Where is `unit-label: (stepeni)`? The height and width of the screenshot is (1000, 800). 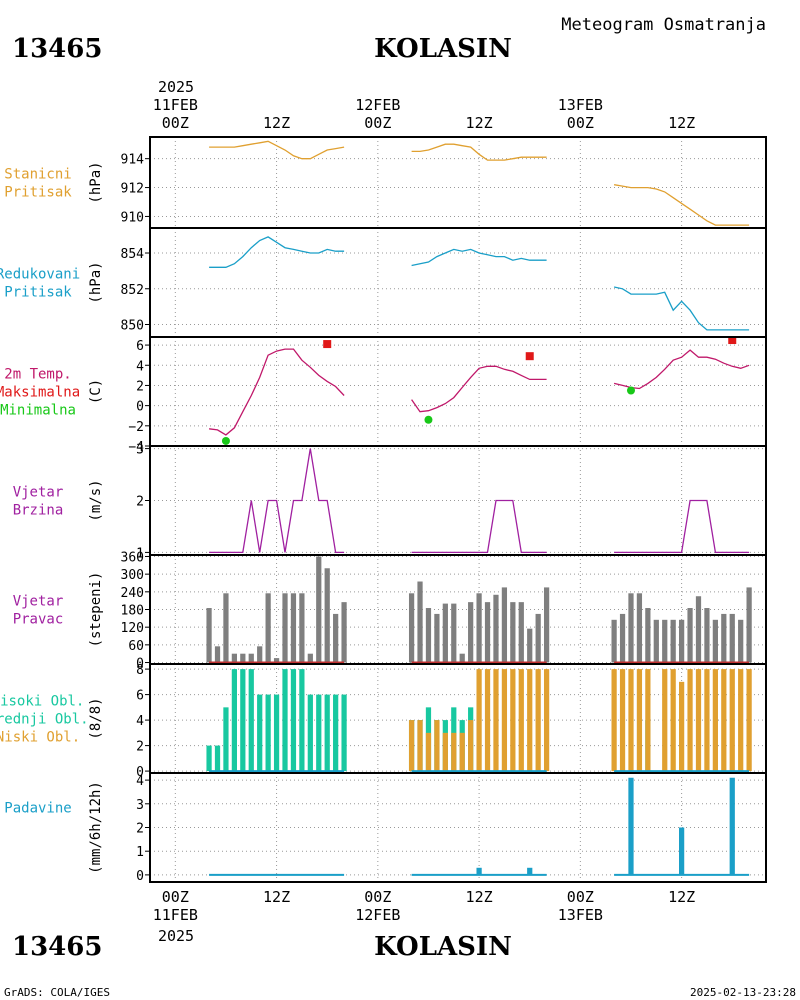
unit-label: (stepeni) is located at coordinates (96, 610).